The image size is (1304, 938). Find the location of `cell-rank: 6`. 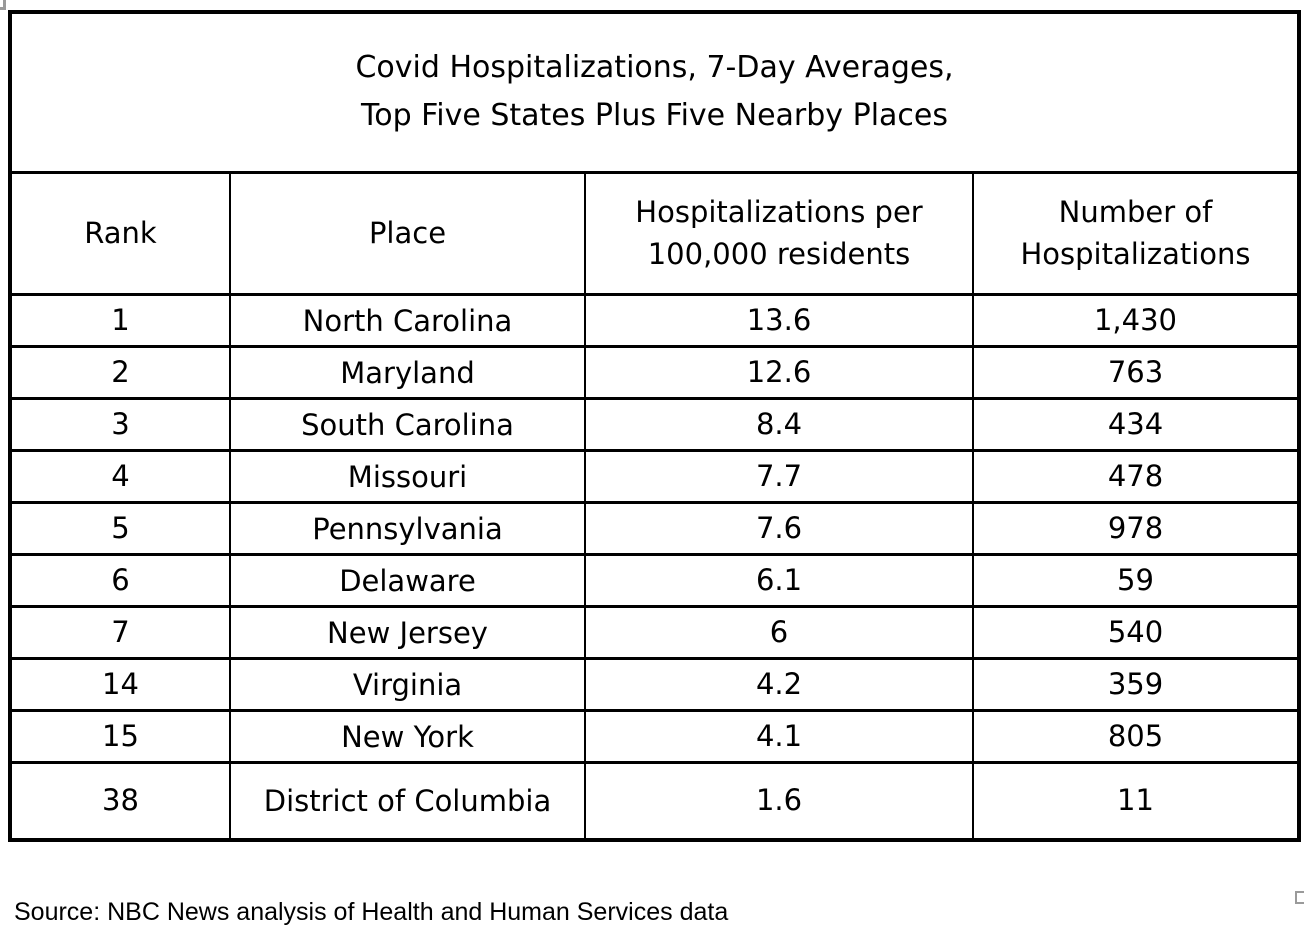

cell-rank: 6 is located at coordinates (120, 580).